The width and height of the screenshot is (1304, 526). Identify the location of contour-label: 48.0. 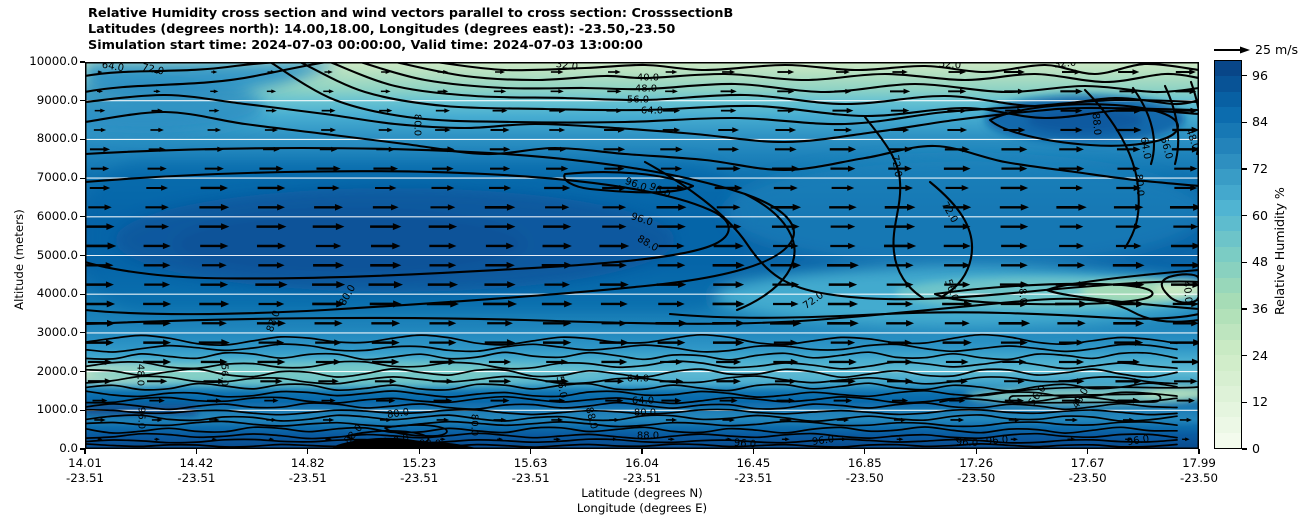
(140, 375).